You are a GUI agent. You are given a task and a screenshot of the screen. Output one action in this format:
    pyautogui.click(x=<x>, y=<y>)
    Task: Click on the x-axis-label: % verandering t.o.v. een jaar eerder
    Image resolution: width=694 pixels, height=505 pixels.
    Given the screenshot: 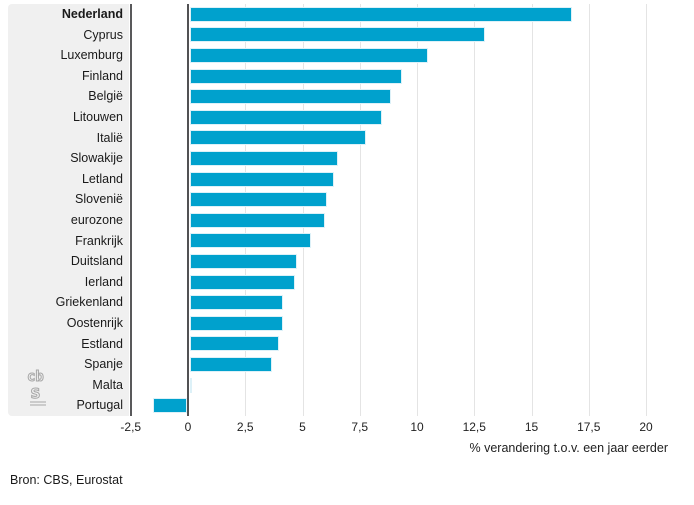 What is the action you would take?
    pyautogui.click(x=569, y=448)
    